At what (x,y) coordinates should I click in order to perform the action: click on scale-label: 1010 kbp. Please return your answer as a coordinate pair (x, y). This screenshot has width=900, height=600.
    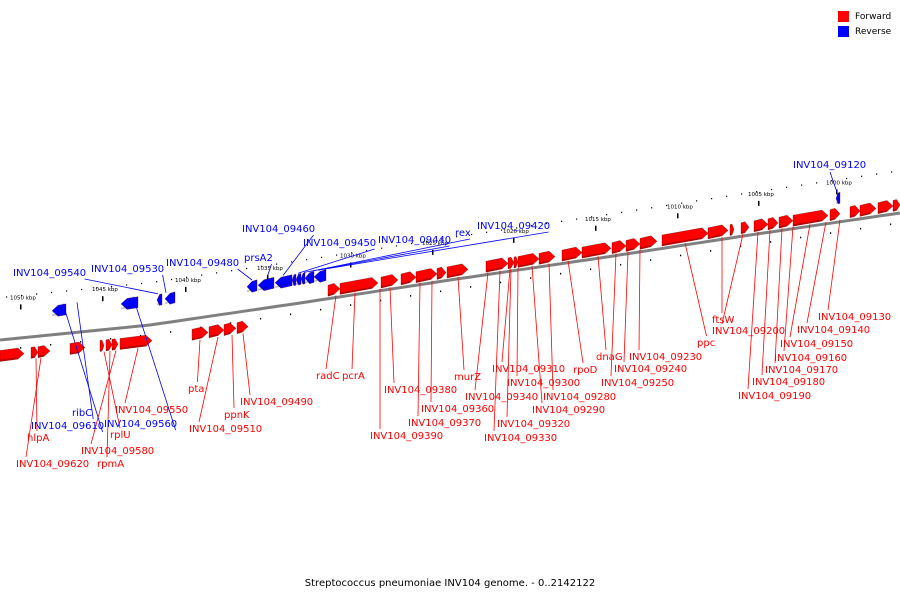
    Looking at the image, I should click on (680, 207).